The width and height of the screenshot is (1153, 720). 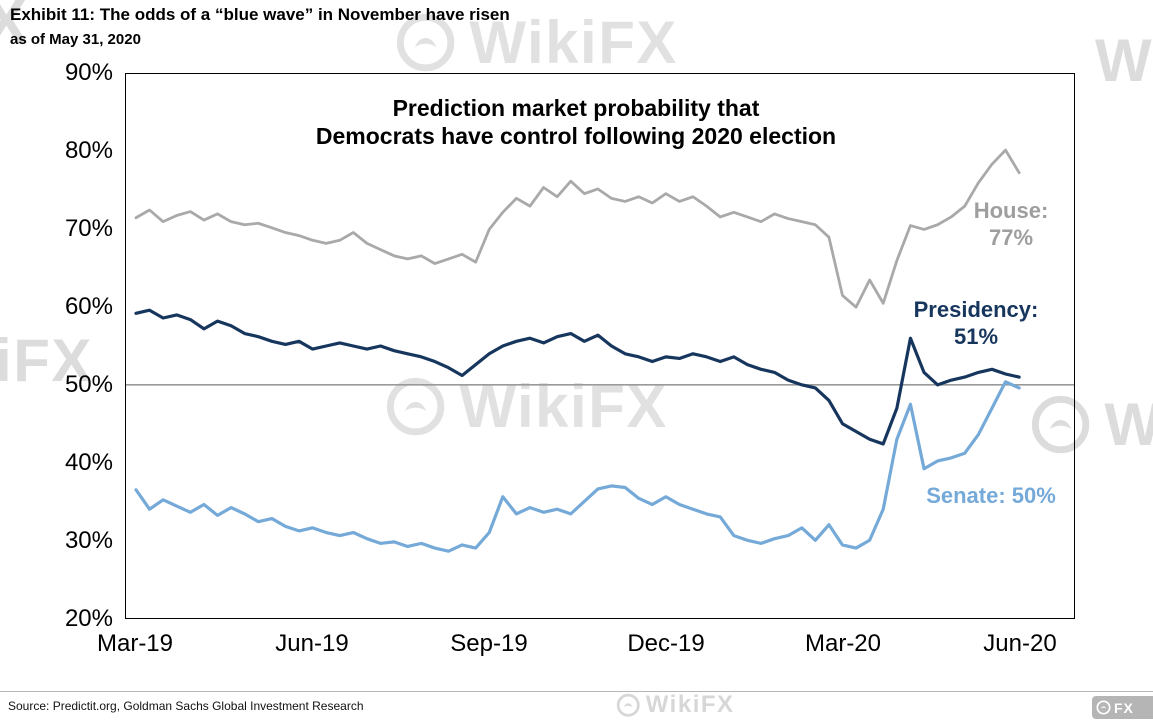 I want to click on series-line-presidency, so click(x=577, y=377).